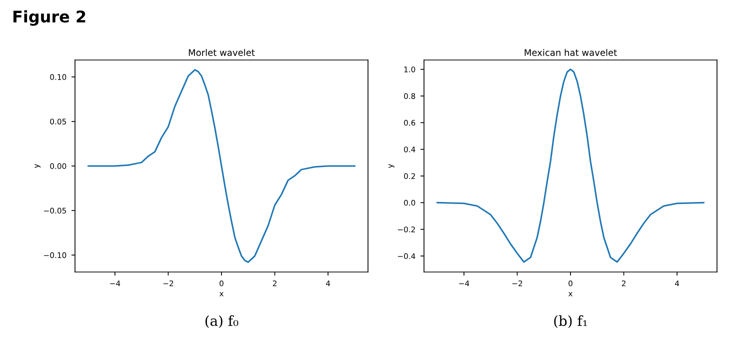  I want to click on caption: Figure 2, so click(49, 18).